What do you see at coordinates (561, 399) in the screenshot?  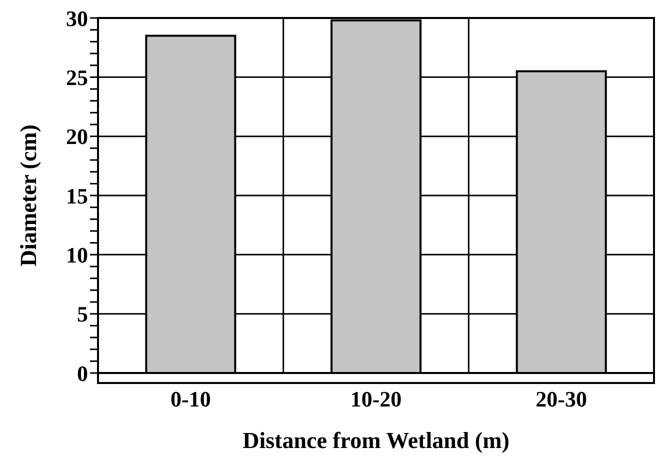 I see `x-tick-label: 20-30` at bounding box center [561, 399].